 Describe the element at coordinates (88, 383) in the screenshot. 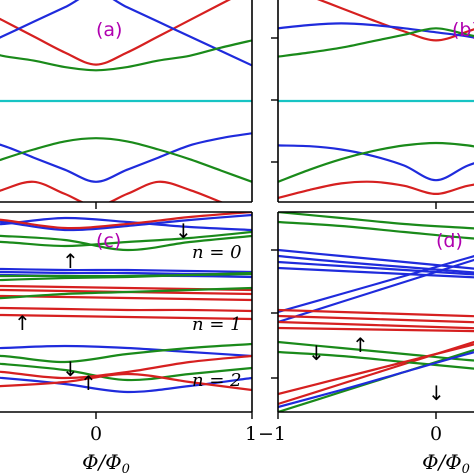

I see `arrow-up-c-bot: ↑` at that location.